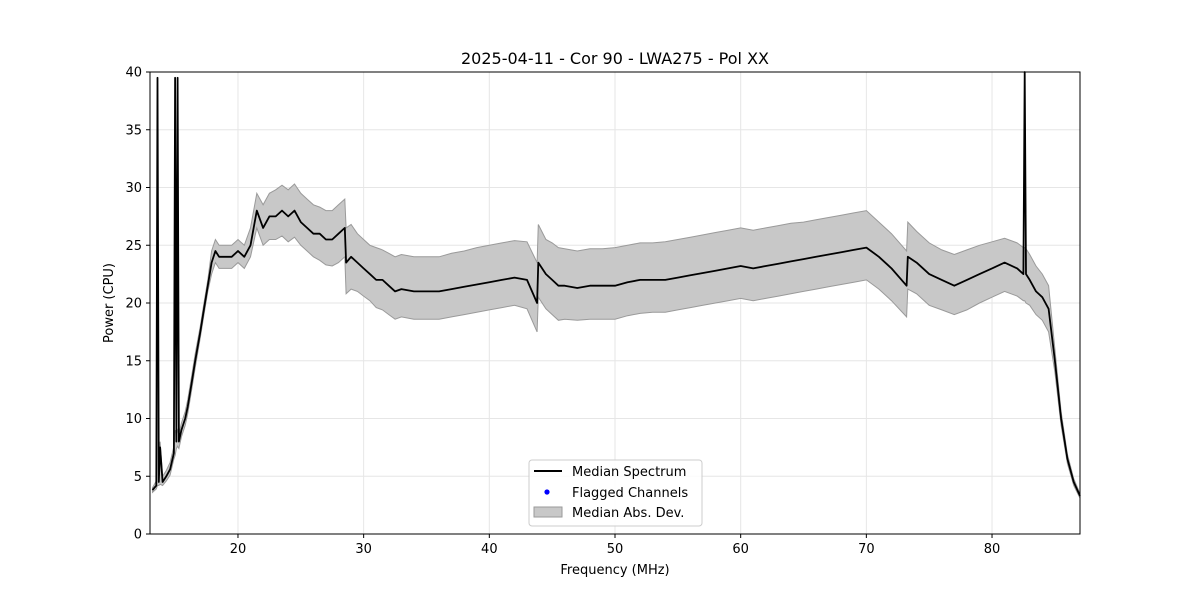 The image size is (1200, 600). I want to click on x-tick-label: 60, so click(740, 549).